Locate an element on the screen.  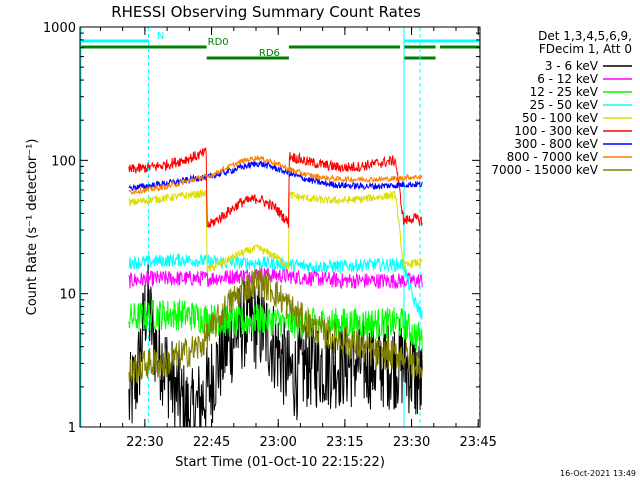
legend-label-8: 7000 - 15000 keV is located at coordinates (544, 170).